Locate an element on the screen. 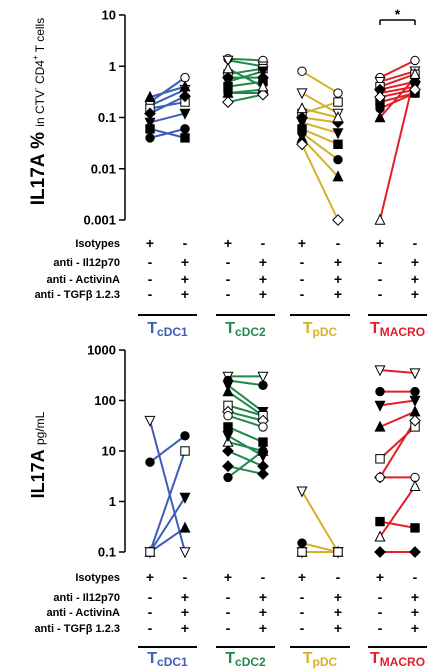 The width and height of the screenshot is (435, 670). group-label: TcDC1 is located at coordinates (167, 659).